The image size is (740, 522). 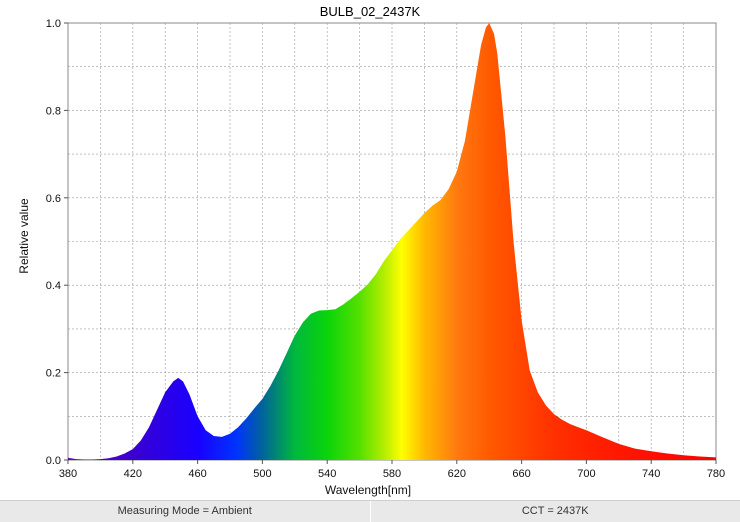 What do you see at coordinates (57, 242) in the screenshot?
I see `y-axis-ticks: 0.0 0.2 0.4 0.6 0.8 1.0` at bounding box center [57, 242].